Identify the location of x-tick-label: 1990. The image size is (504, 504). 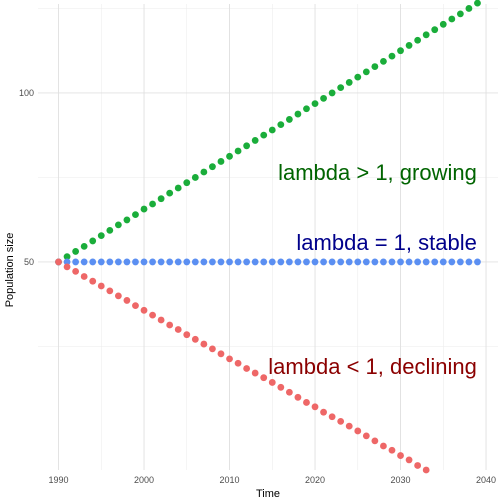
(59, 480).